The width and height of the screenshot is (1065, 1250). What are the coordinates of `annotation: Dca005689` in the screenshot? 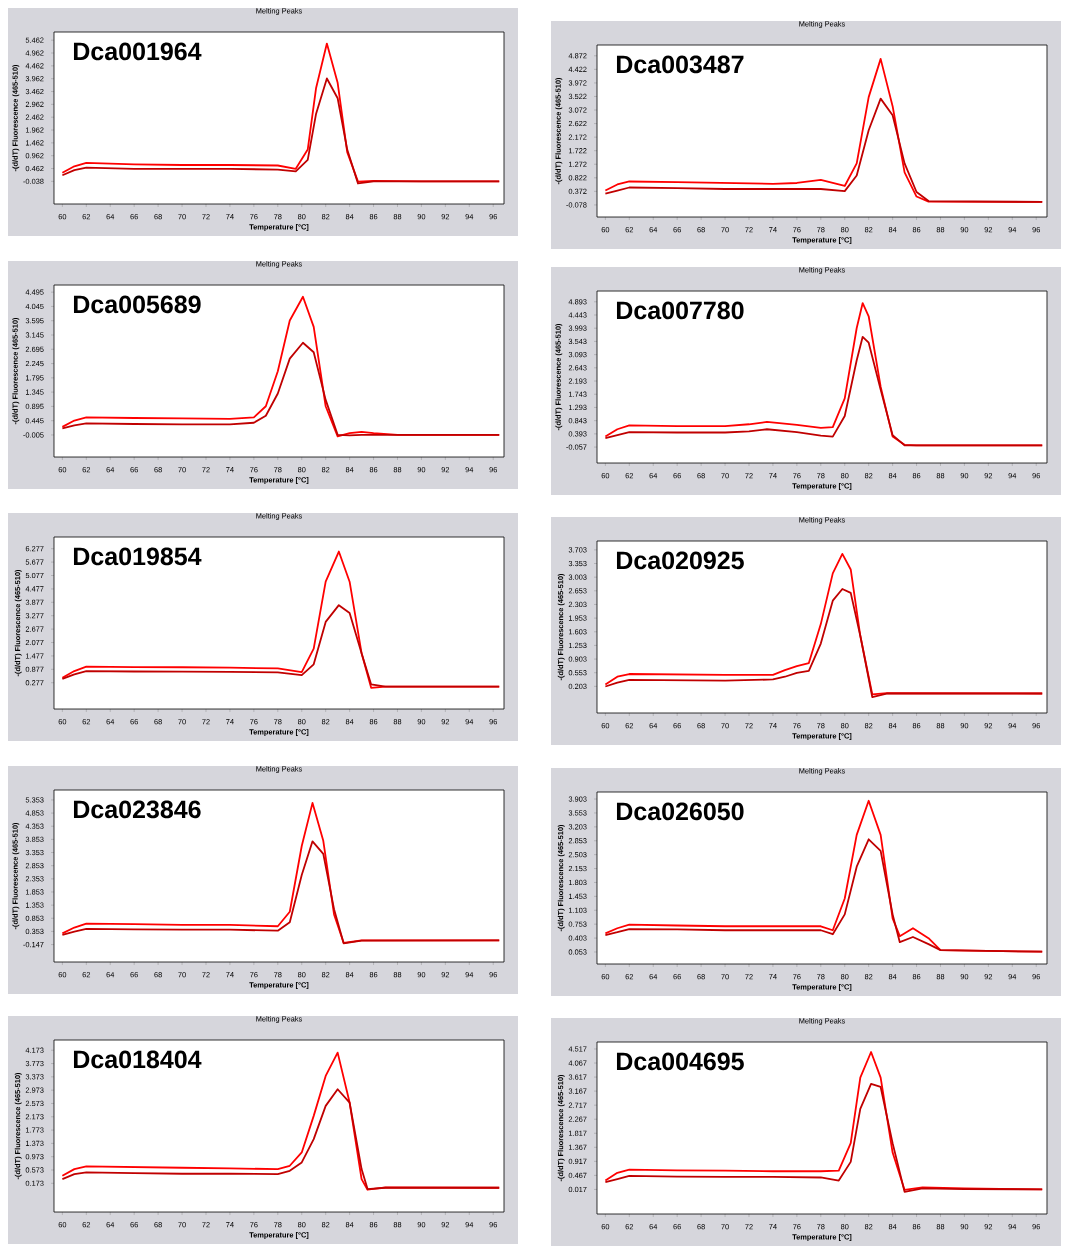 It's located at (137, 304).